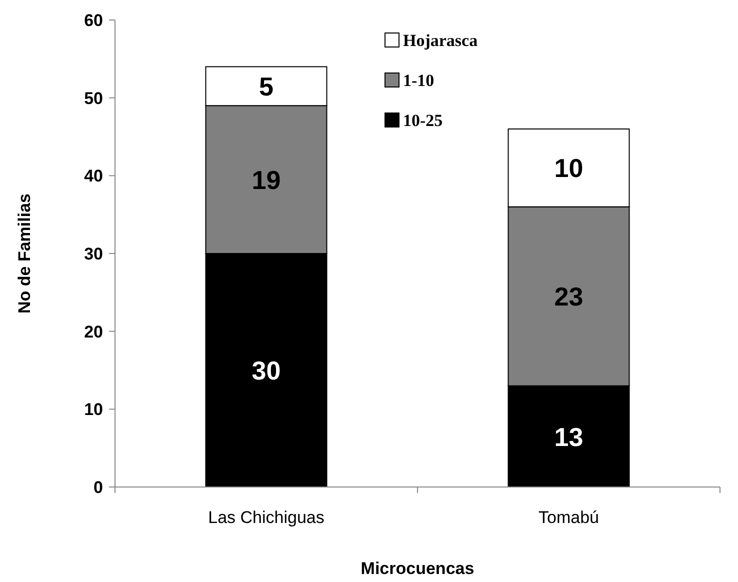  What do you see at coordinates (417, 568) in the screenshot?
I see `x-axis-title: Microcuencas` at bounding box center [417, 568].